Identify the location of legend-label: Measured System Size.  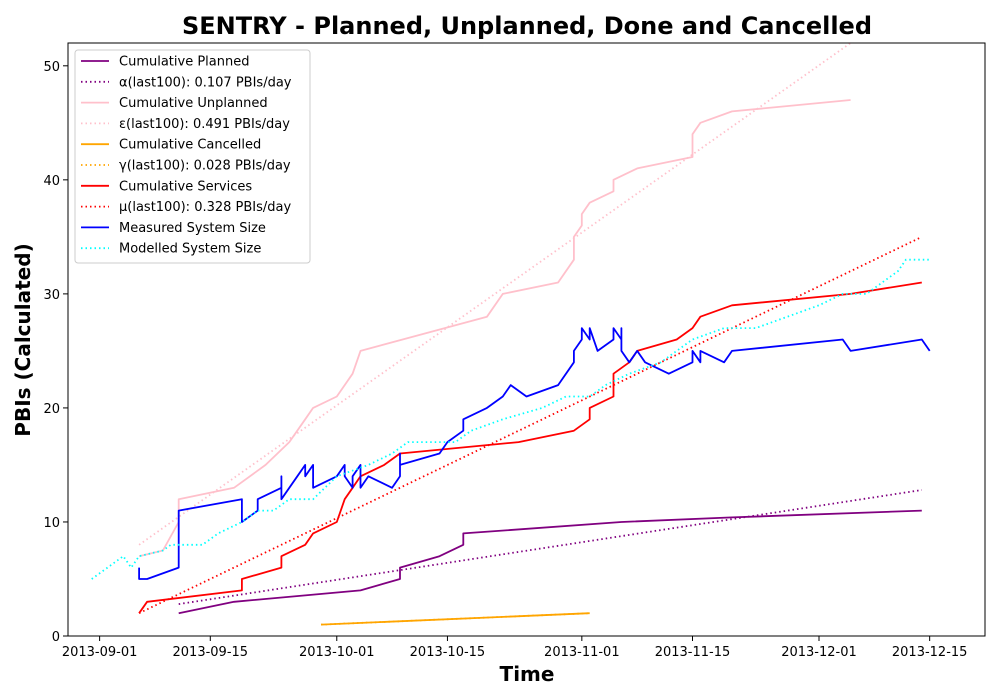
(192, 228).